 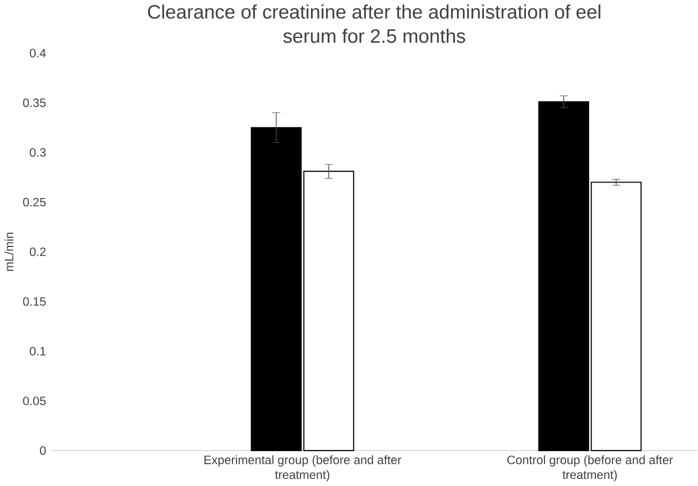 I want to click on y-tick-label: 0.1, so click(x=38, y=351).